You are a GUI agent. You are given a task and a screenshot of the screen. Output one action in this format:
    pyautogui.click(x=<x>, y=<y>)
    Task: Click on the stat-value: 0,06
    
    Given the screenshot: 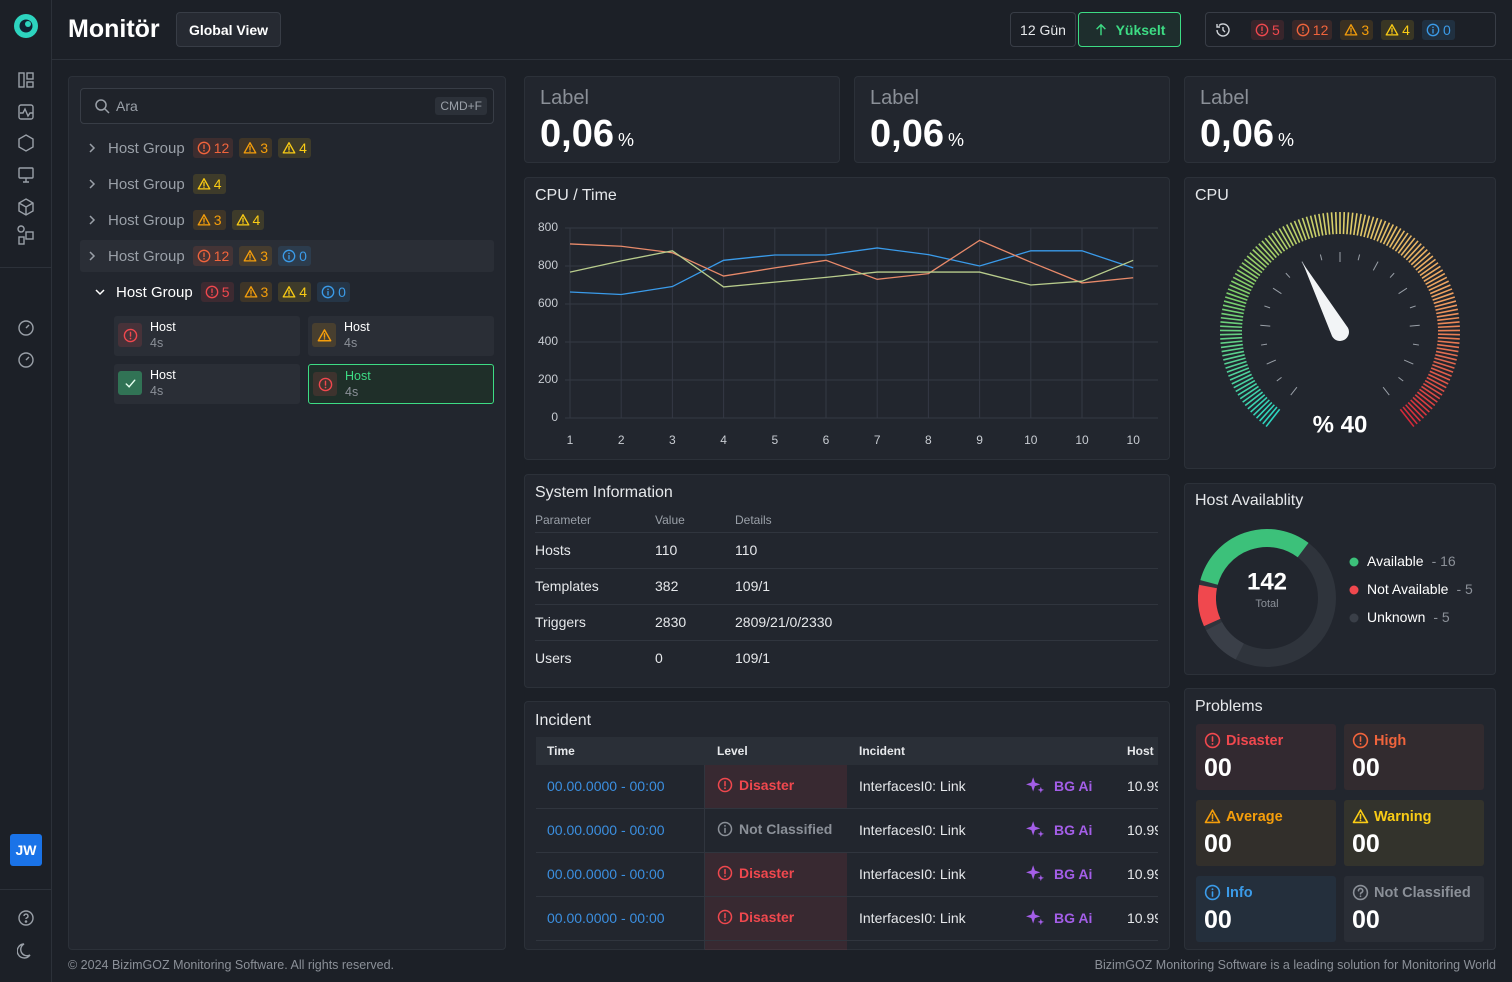 What is the action you would take?
    pyautogui.click(x=907, y=134)
    